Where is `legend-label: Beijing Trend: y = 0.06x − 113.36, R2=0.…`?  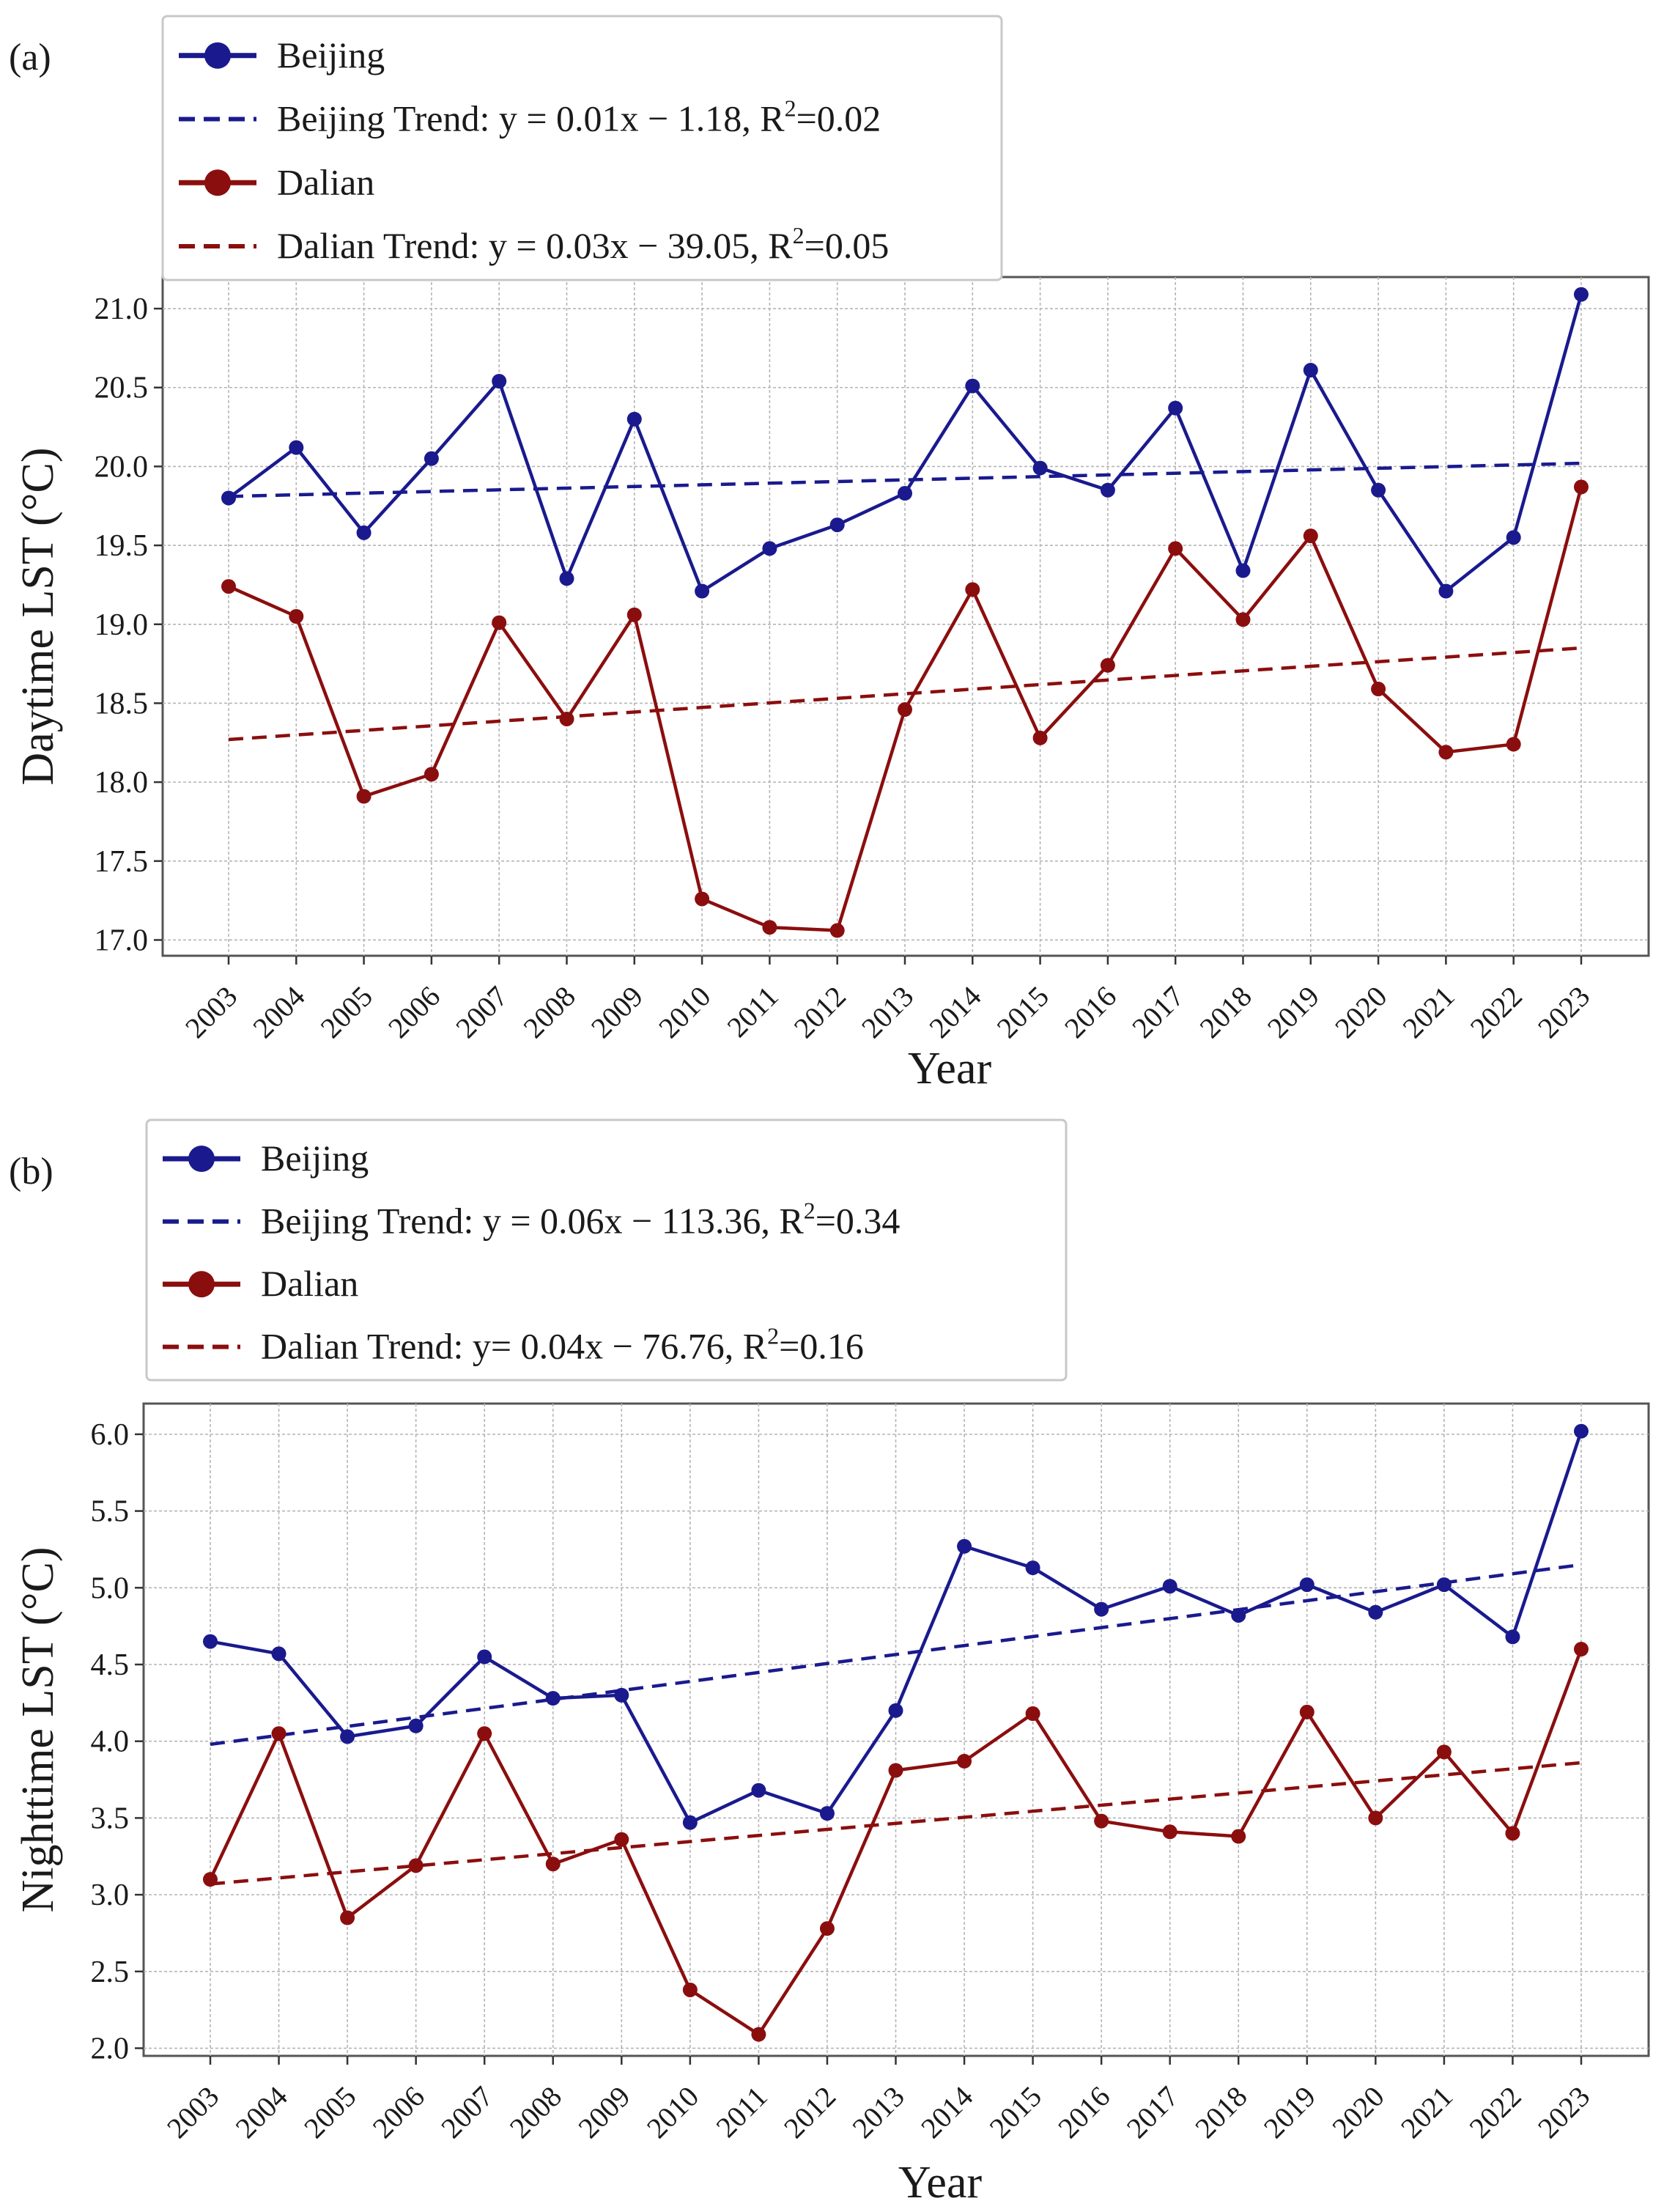 legend-label: Beijing Trend: y = 0.06x − 113.36, R2=0.… is located at coordinates (580, 1220).